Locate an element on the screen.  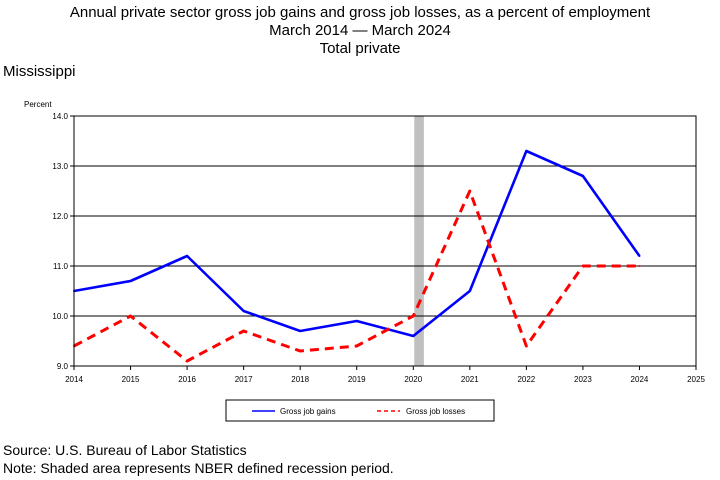
legend-label-losses: Gross job losses is located at coordinates (435, 411).